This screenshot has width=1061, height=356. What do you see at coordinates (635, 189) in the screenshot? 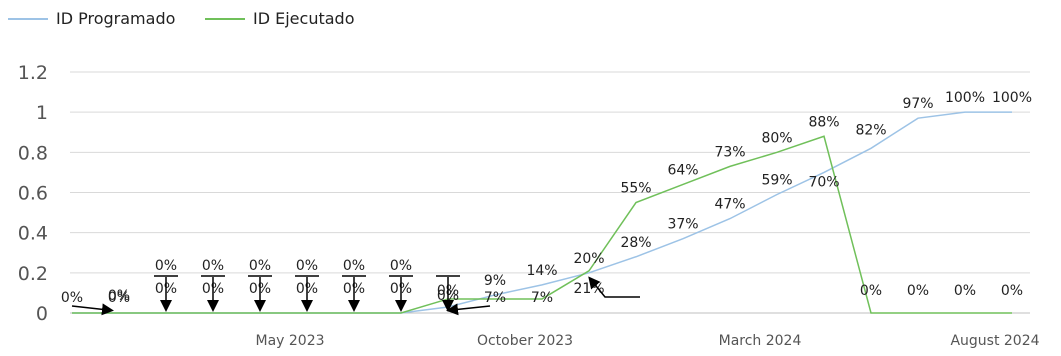
I see `data-label-ejecutado: 55%` at bounding box center [635, 189].